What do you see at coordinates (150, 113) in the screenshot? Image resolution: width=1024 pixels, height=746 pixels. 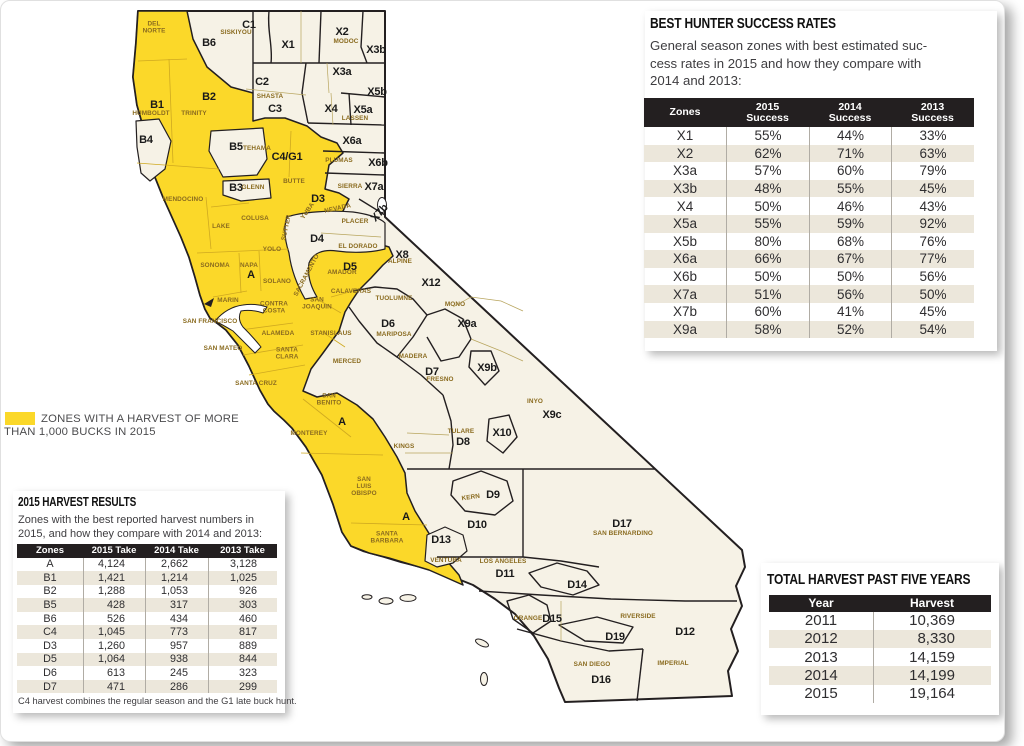 I see `county-label: HUMBOLDT` at bounding box center [150, 113].